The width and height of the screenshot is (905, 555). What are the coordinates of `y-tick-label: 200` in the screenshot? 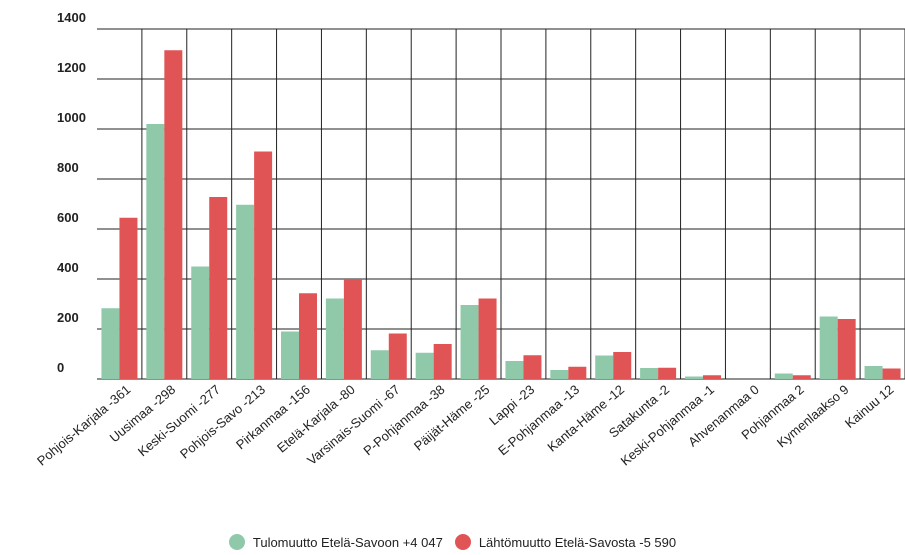 It's located at (68, 317).